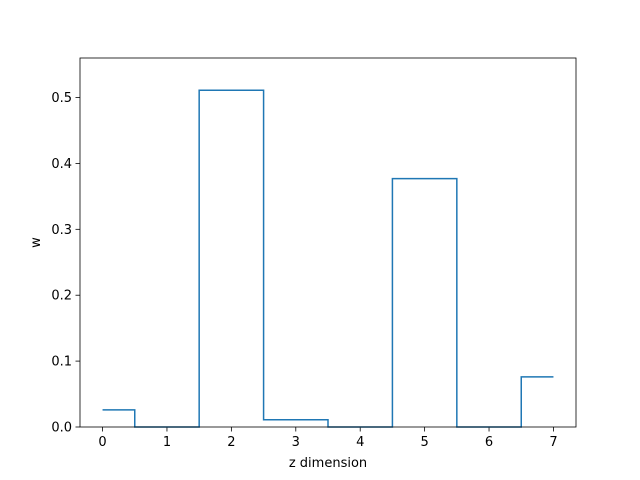 This screenshot has width=640, height=480. I want to click on y-tick-label: 0.2, so click(61, 296).